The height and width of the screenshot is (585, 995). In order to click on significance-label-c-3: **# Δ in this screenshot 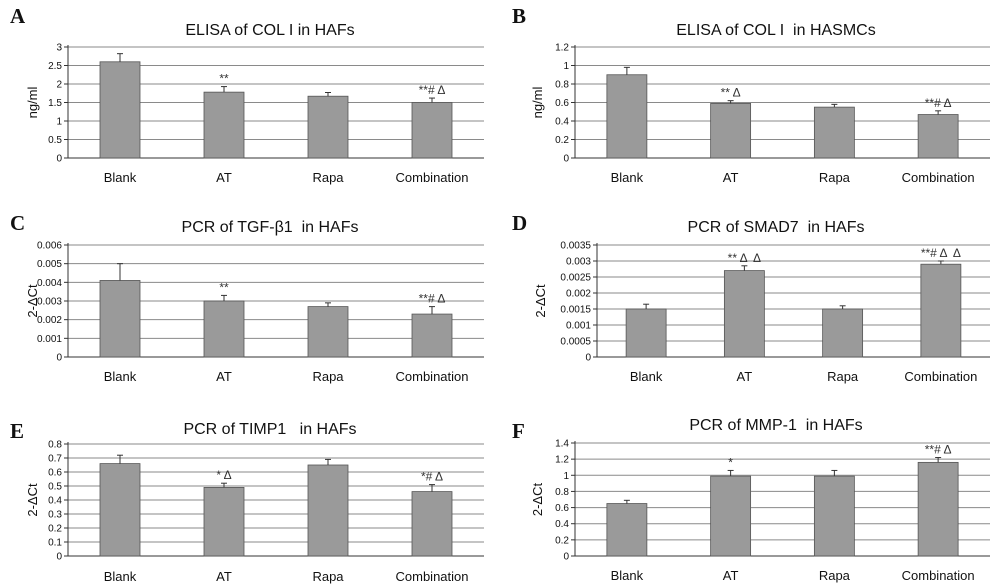, I will do `click(432, 299)`.